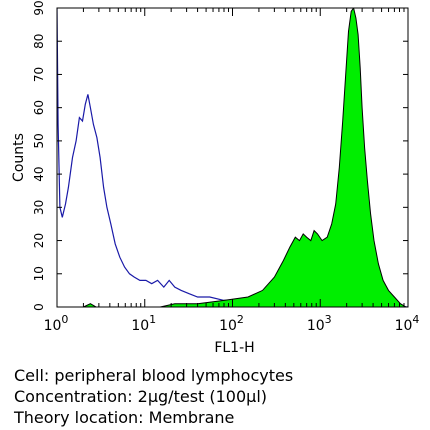  Describe the element at coordinates (39, 74) in the screenshot. I see `y-tick-label: 70` at that location.